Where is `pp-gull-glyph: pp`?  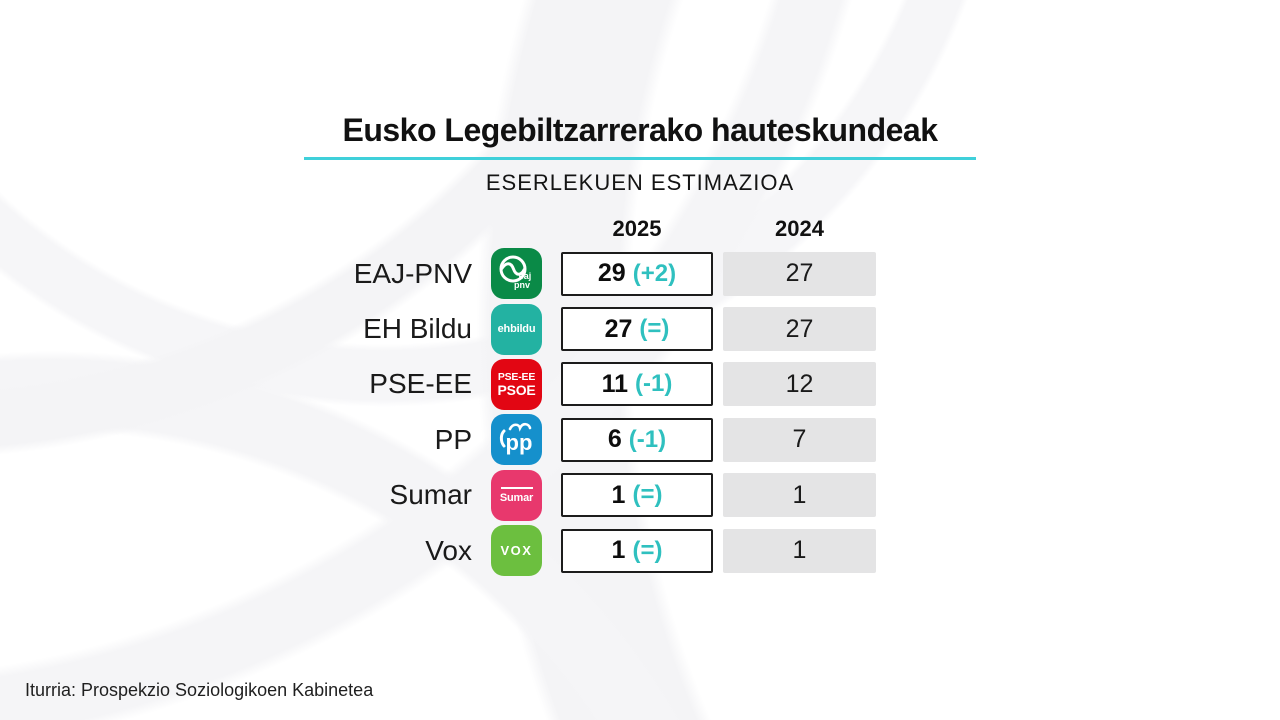 pp-gull-glyph: pp is located at coordinates (516, 439).